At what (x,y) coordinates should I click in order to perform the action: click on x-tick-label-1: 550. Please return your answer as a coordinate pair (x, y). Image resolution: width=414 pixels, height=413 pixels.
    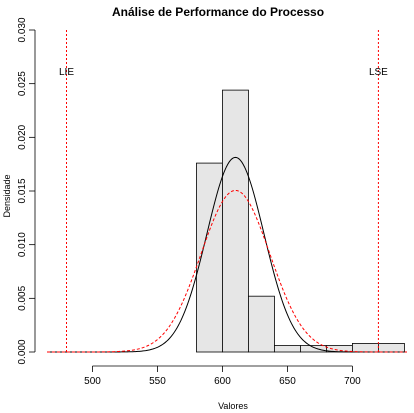
    Looking at the image, I should click on (157, 381).